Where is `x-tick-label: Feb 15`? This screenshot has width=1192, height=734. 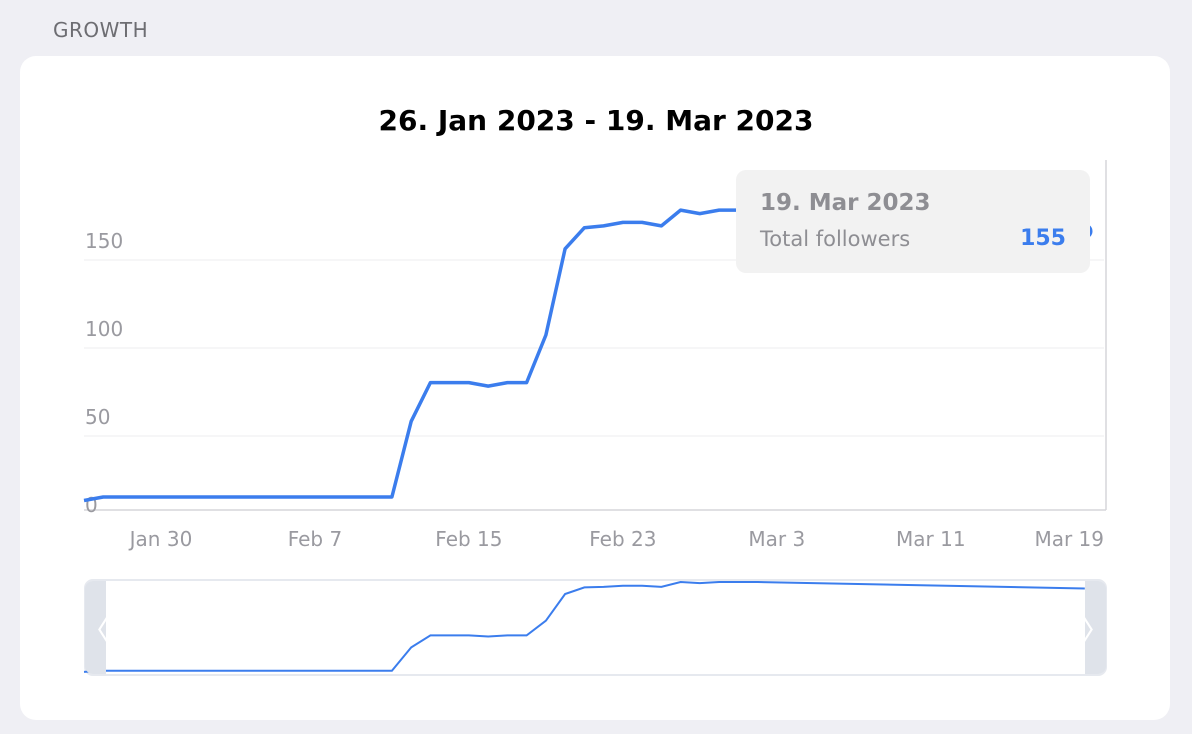
x-tick-label: Feb 15 is located at coordinates (468, 539).